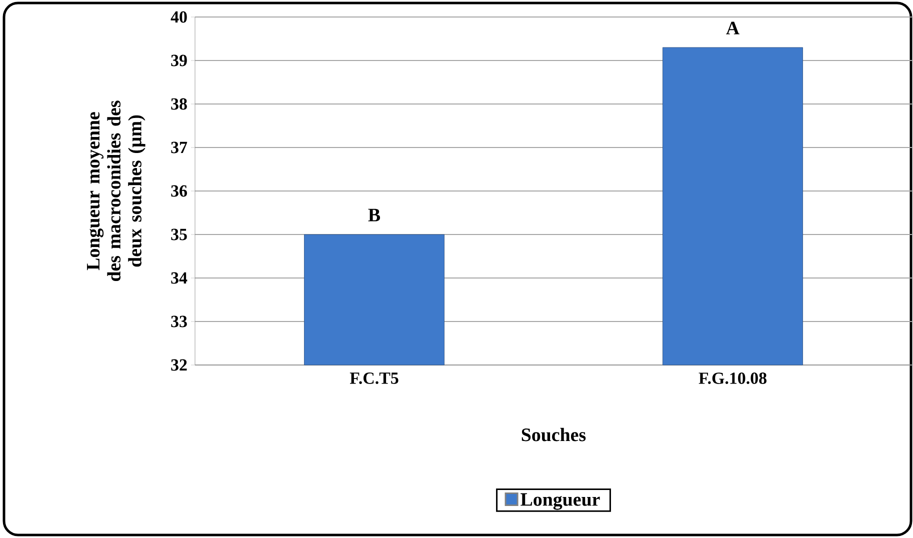 Image resolution: width=913 pixels, height=538 pixels. I want to click on annotation: A, so click(733, 28).